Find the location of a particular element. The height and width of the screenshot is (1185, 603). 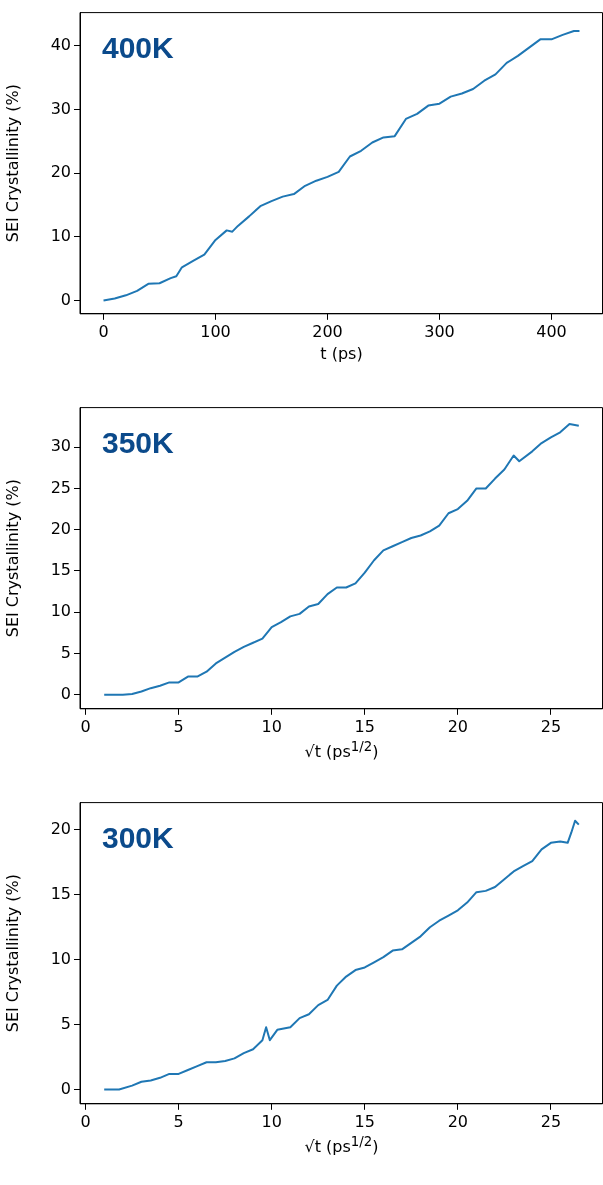

annotation: 300K is located at coordinates (138, 837).